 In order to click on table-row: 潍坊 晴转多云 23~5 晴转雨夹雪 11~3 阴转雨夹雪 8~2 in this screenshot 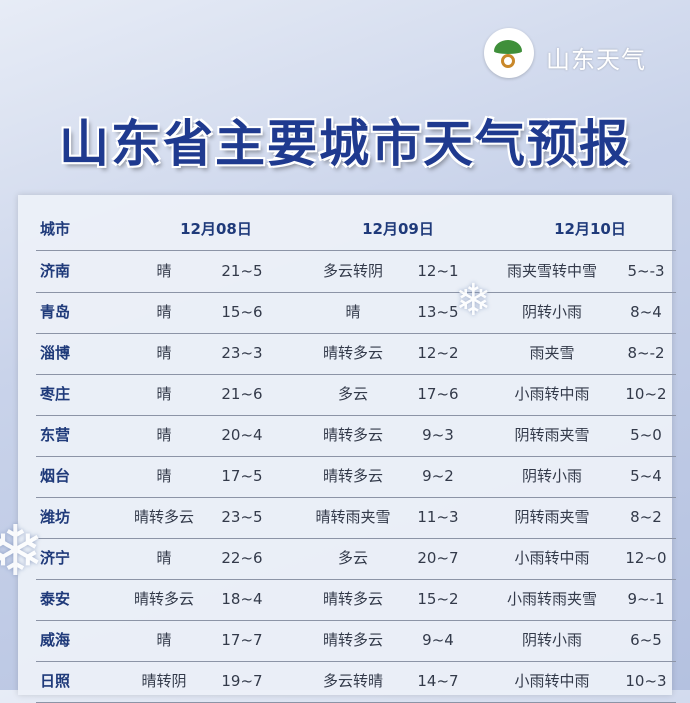, I will do `click(356, 518)`.